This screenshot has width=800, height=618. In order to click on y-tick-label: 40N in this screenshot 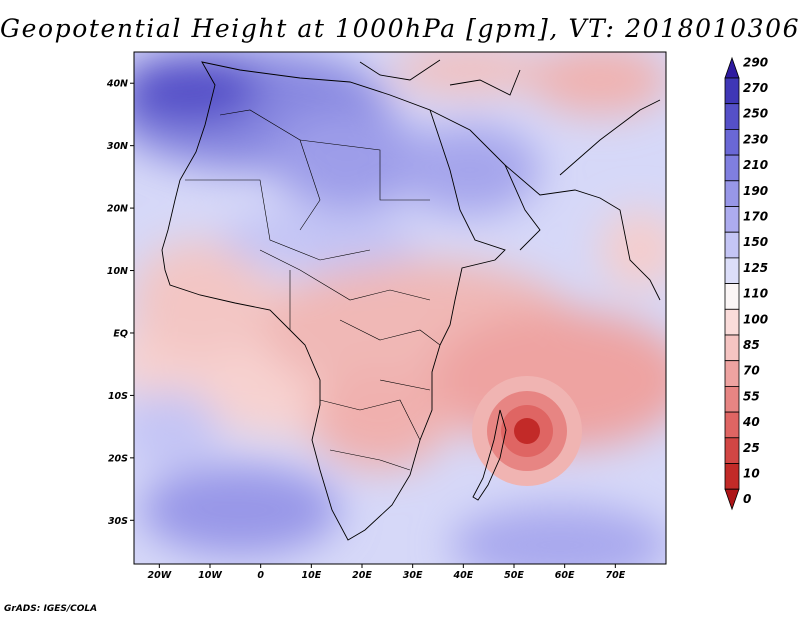, I will do `click(117, 84)`.